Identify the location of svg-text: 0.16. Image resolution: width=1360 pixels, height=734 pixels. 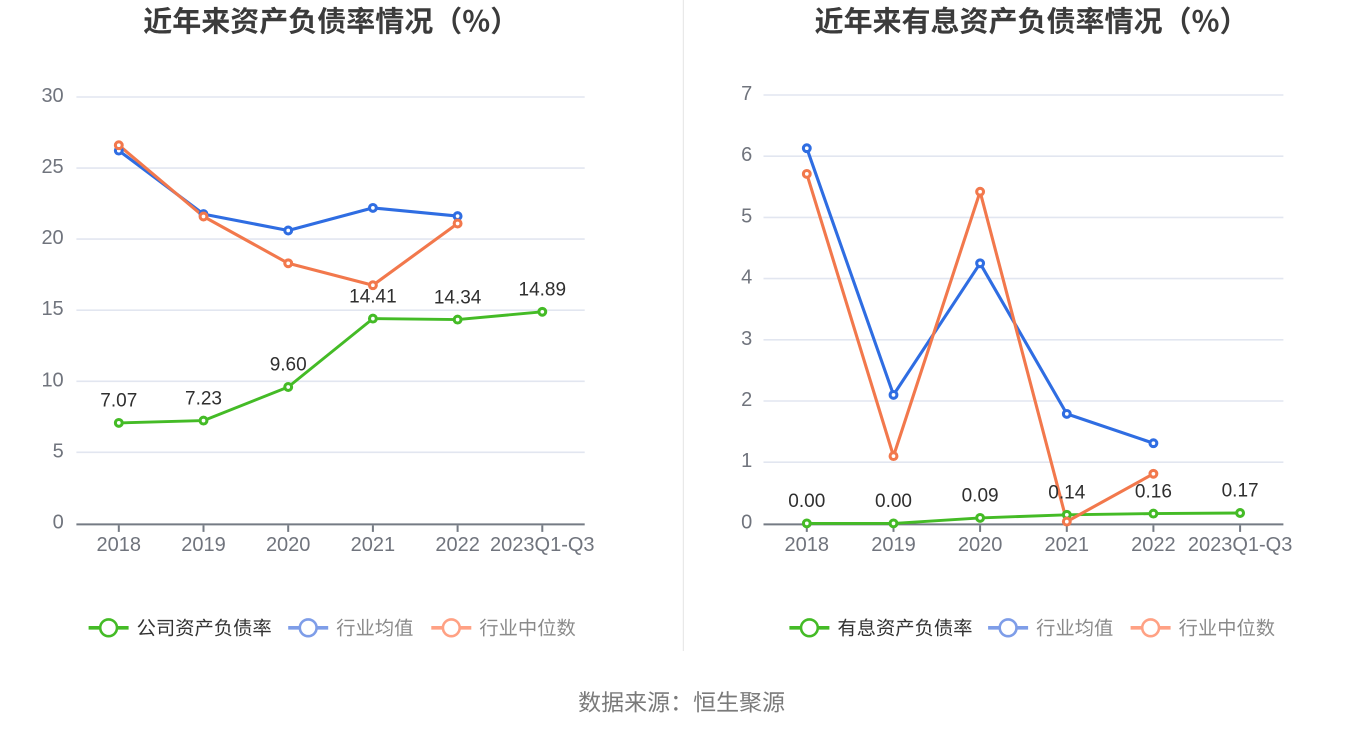
(1153, 491).